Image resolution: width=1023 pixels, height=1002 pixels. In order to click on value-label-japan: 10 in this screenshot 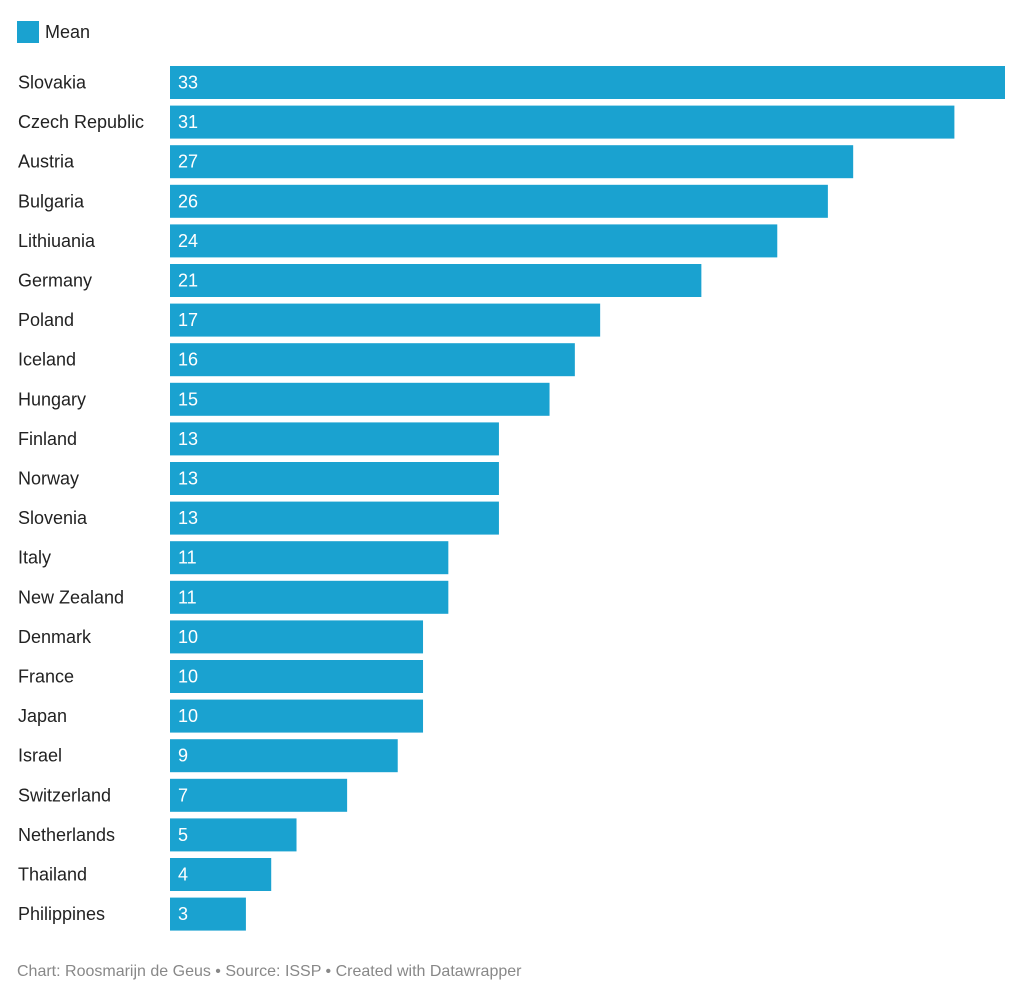, I will do `click(188, 716)`.